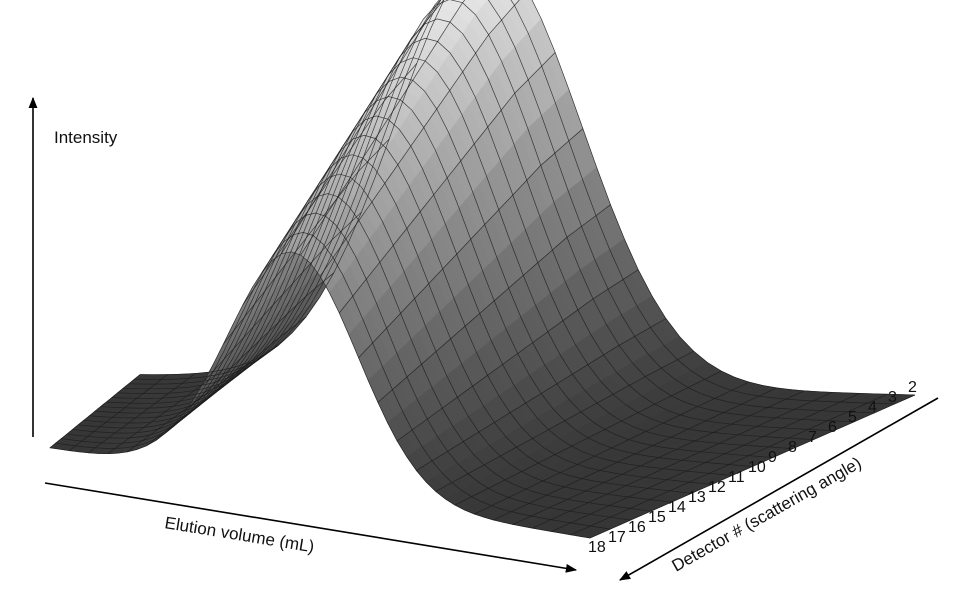 The image size is (977, 593). I want to click on detector-tick-label: 5, so click(852, 417).